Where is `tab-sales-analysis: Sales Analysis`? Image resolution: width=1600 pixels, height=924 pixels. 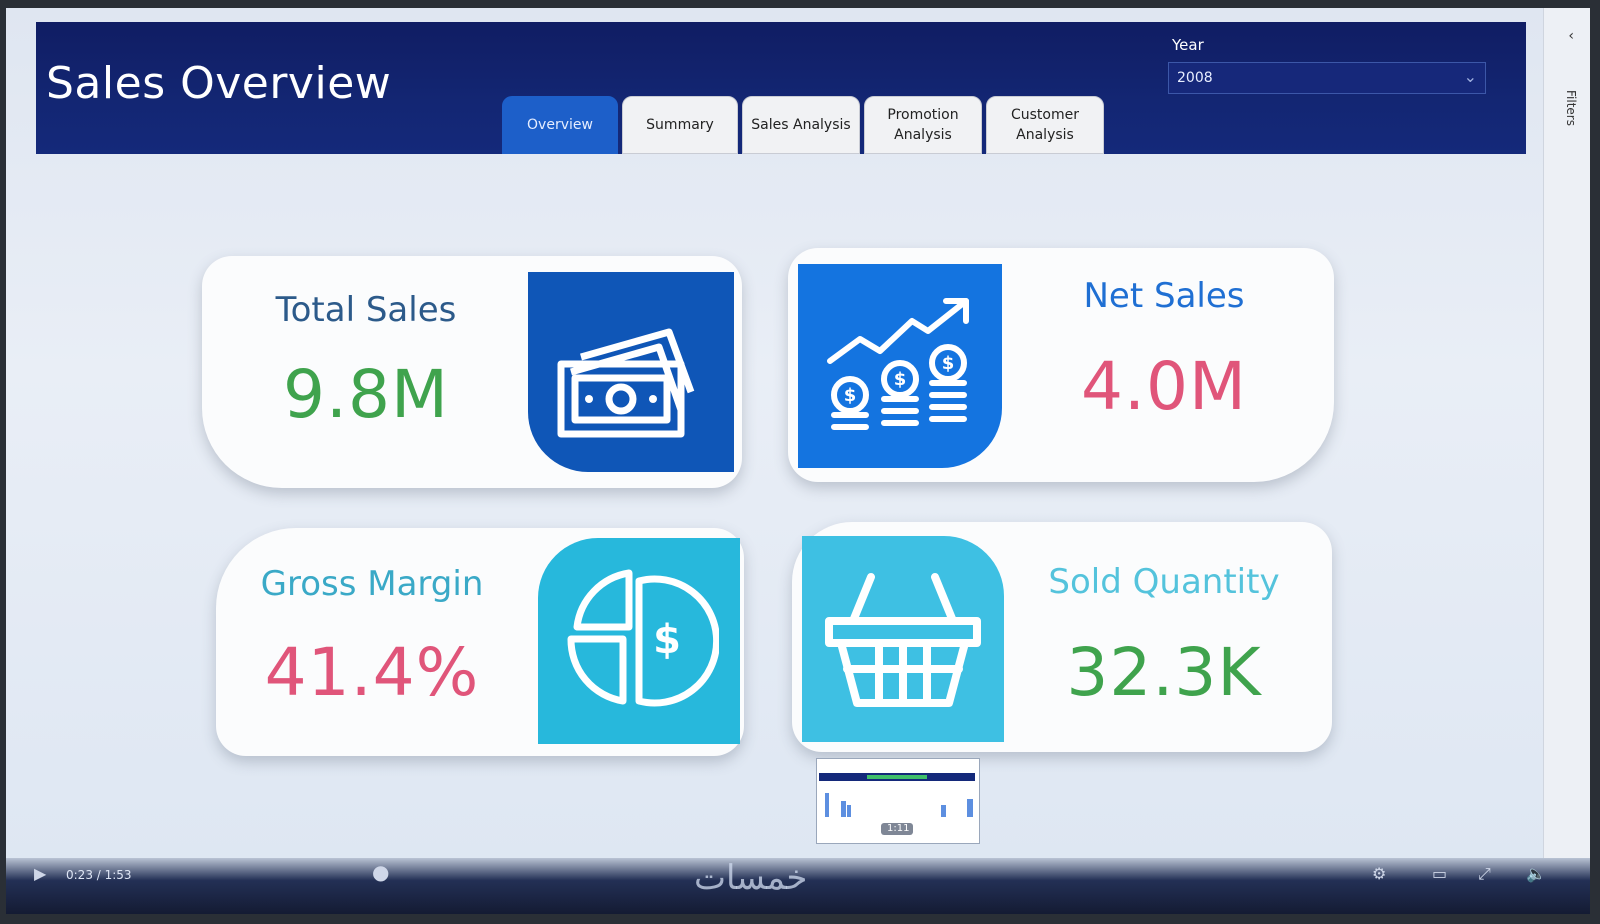
tab-sales-analysis: Sales Analysis is located at coordinates (801, 125).